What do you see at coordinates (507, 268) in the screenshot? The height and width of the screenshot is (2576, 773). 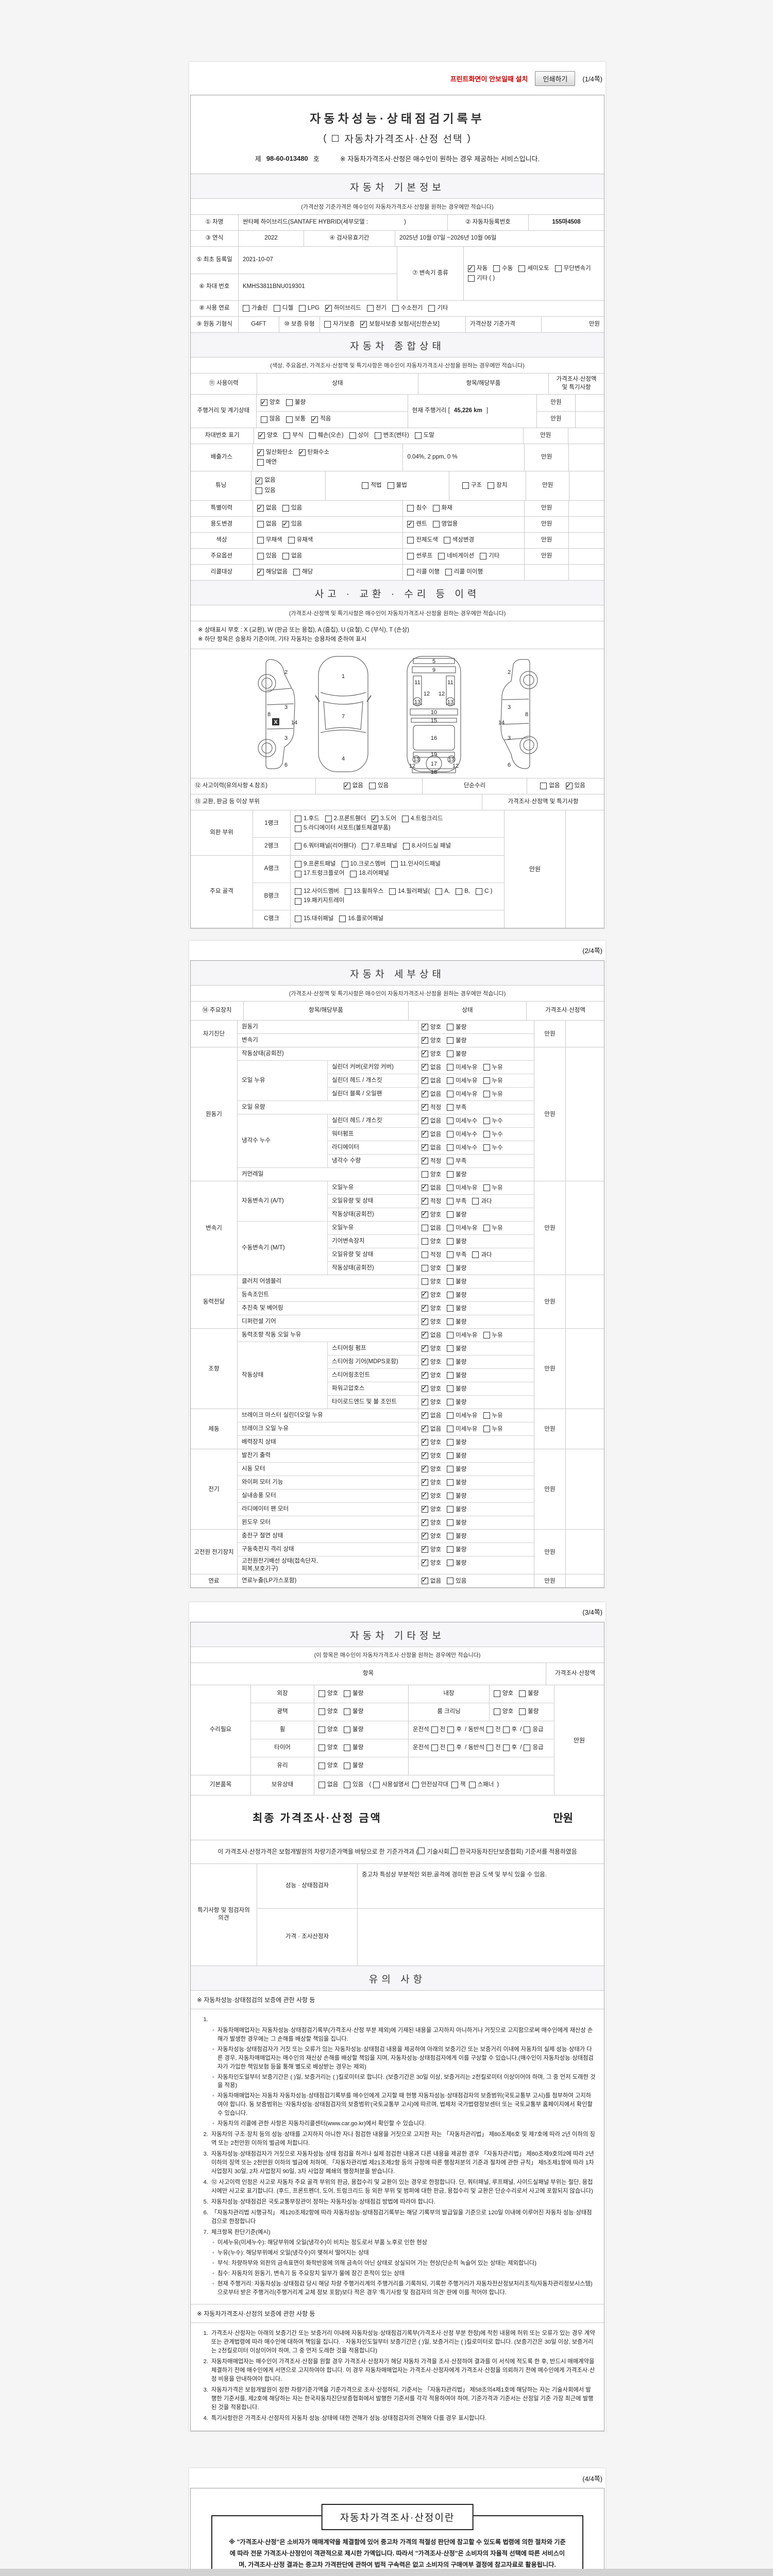 I see `transmission-option-label: 수동` at bounding box center [507, 268].